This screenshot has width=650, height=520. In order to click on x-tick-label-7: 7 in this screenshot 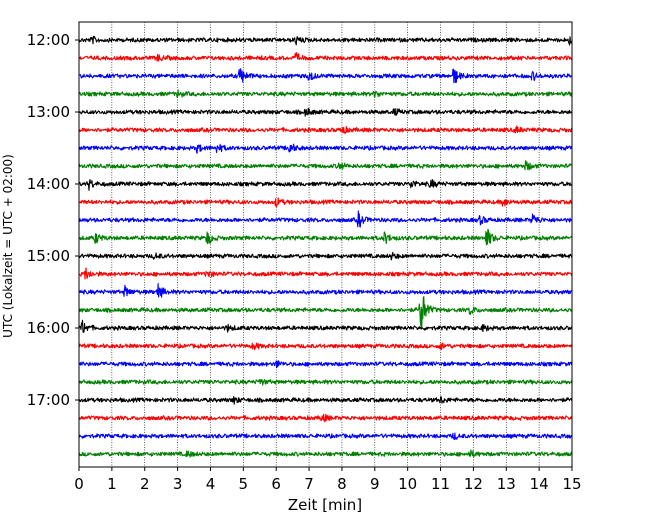, I will do `click(309, 484)`.